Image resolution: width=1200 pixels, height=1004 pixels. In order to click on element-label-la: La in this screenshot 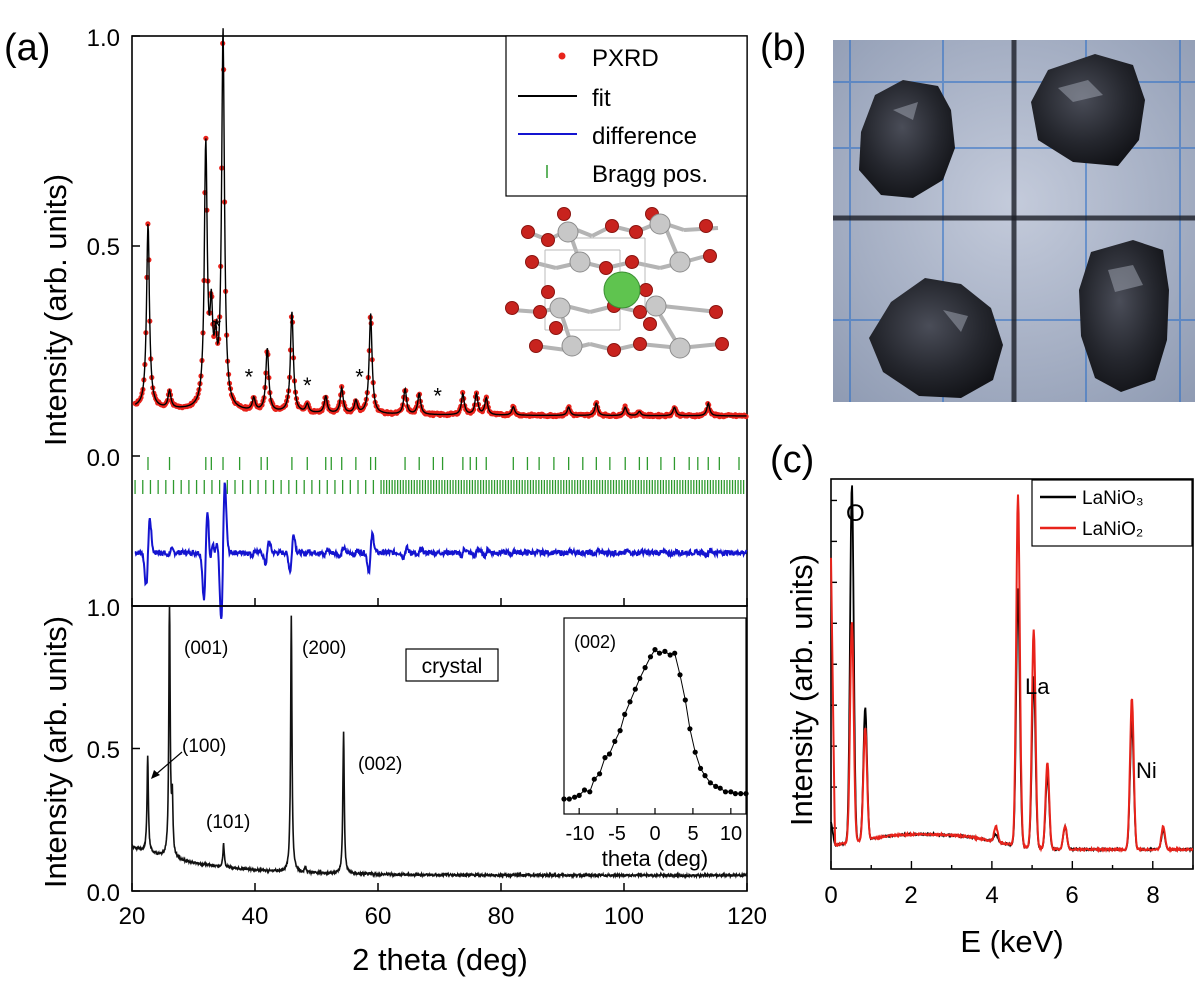, I will do `click(1037, 686)`.